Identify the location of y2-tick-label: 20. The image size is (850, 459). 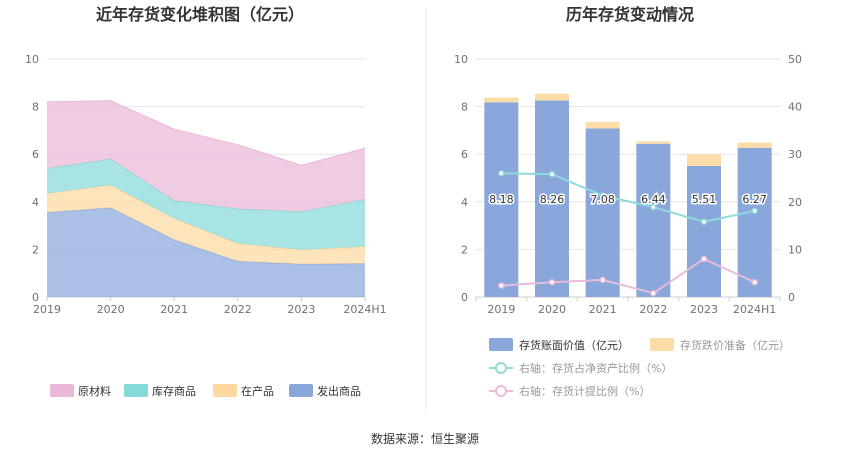
(795, 202).